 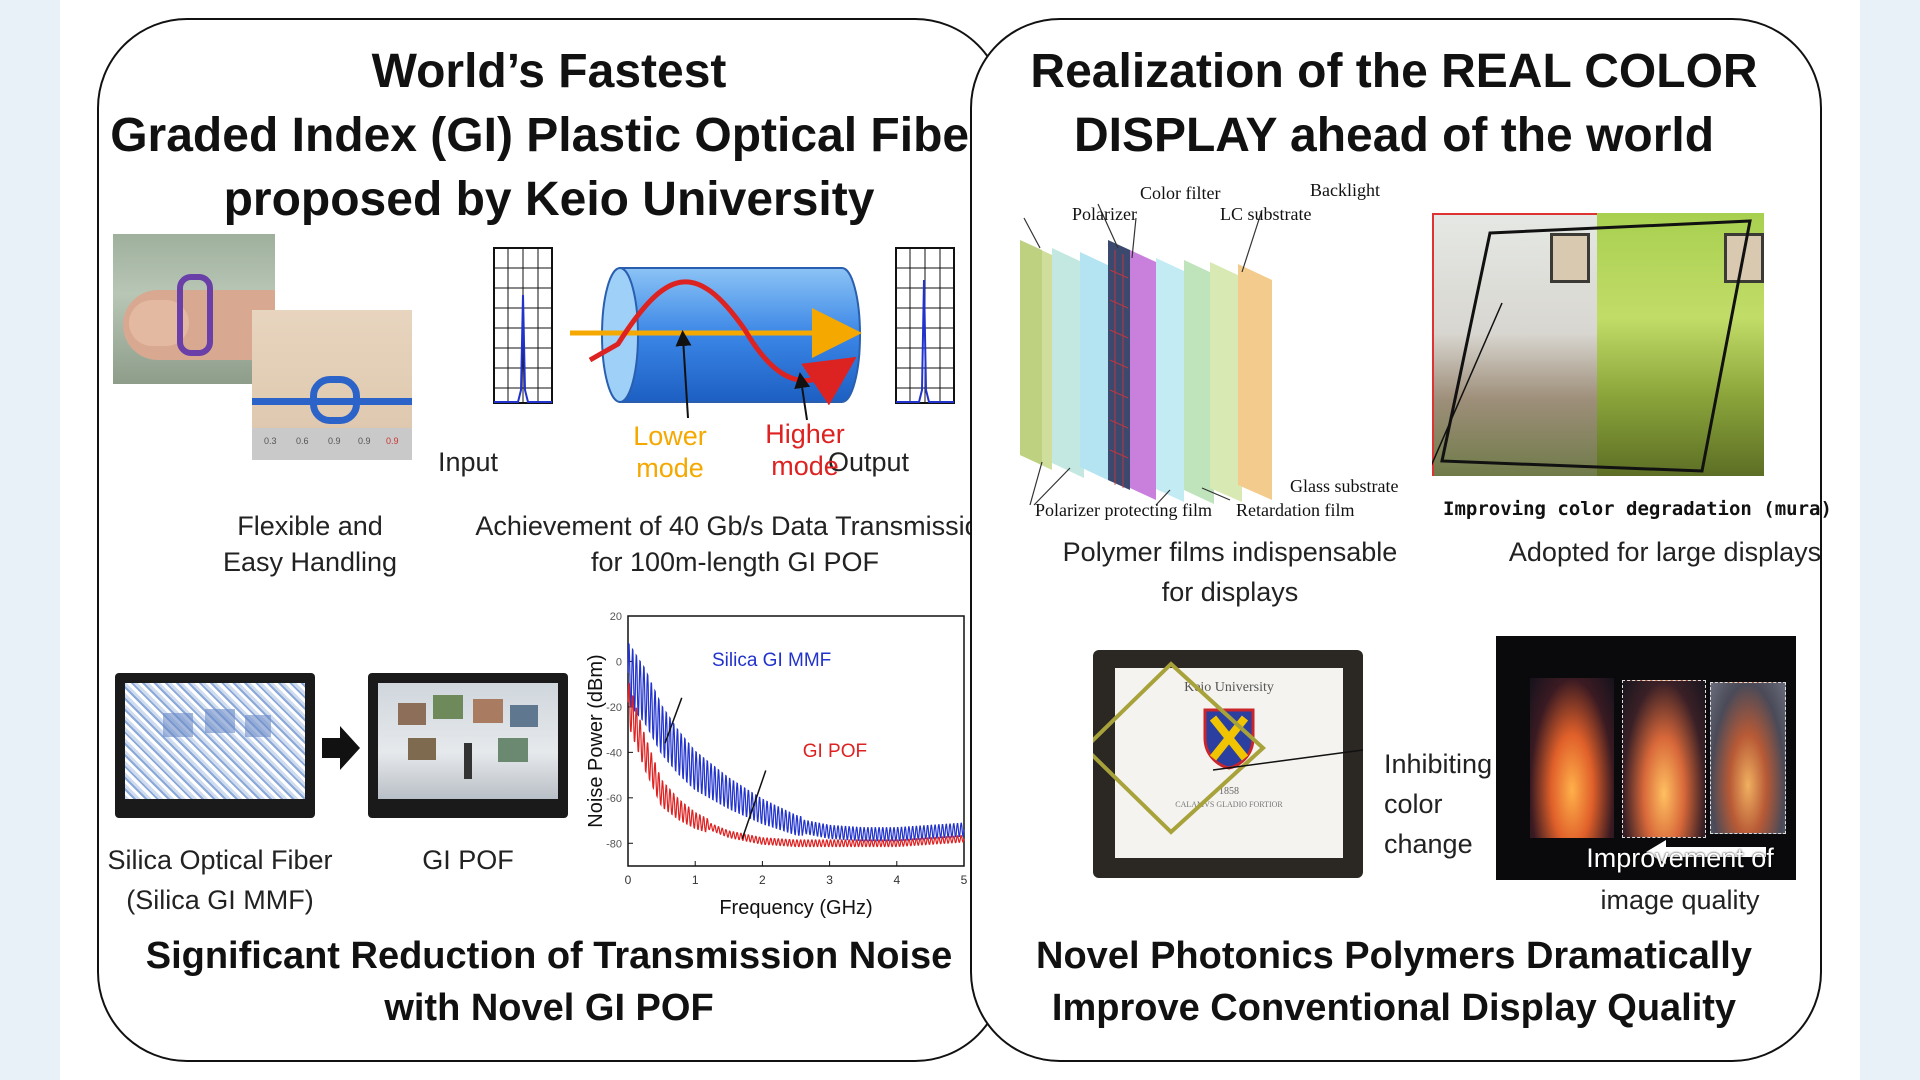 I want to click on films-caption-2: for displays, so click(x=1230, y=592).